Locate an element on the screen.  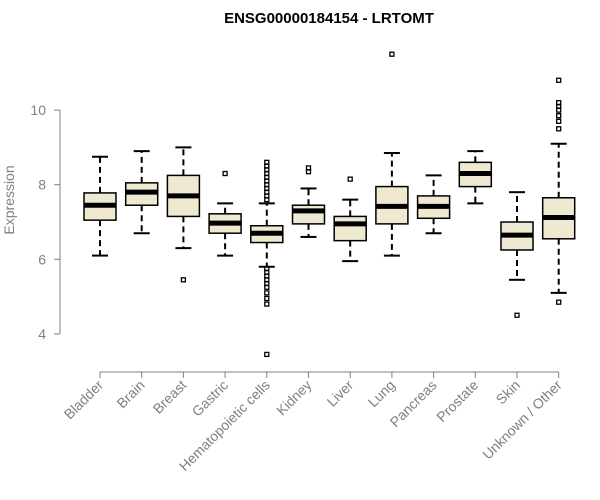
y-axis-label: Expression is located at coordinates (9, 199).